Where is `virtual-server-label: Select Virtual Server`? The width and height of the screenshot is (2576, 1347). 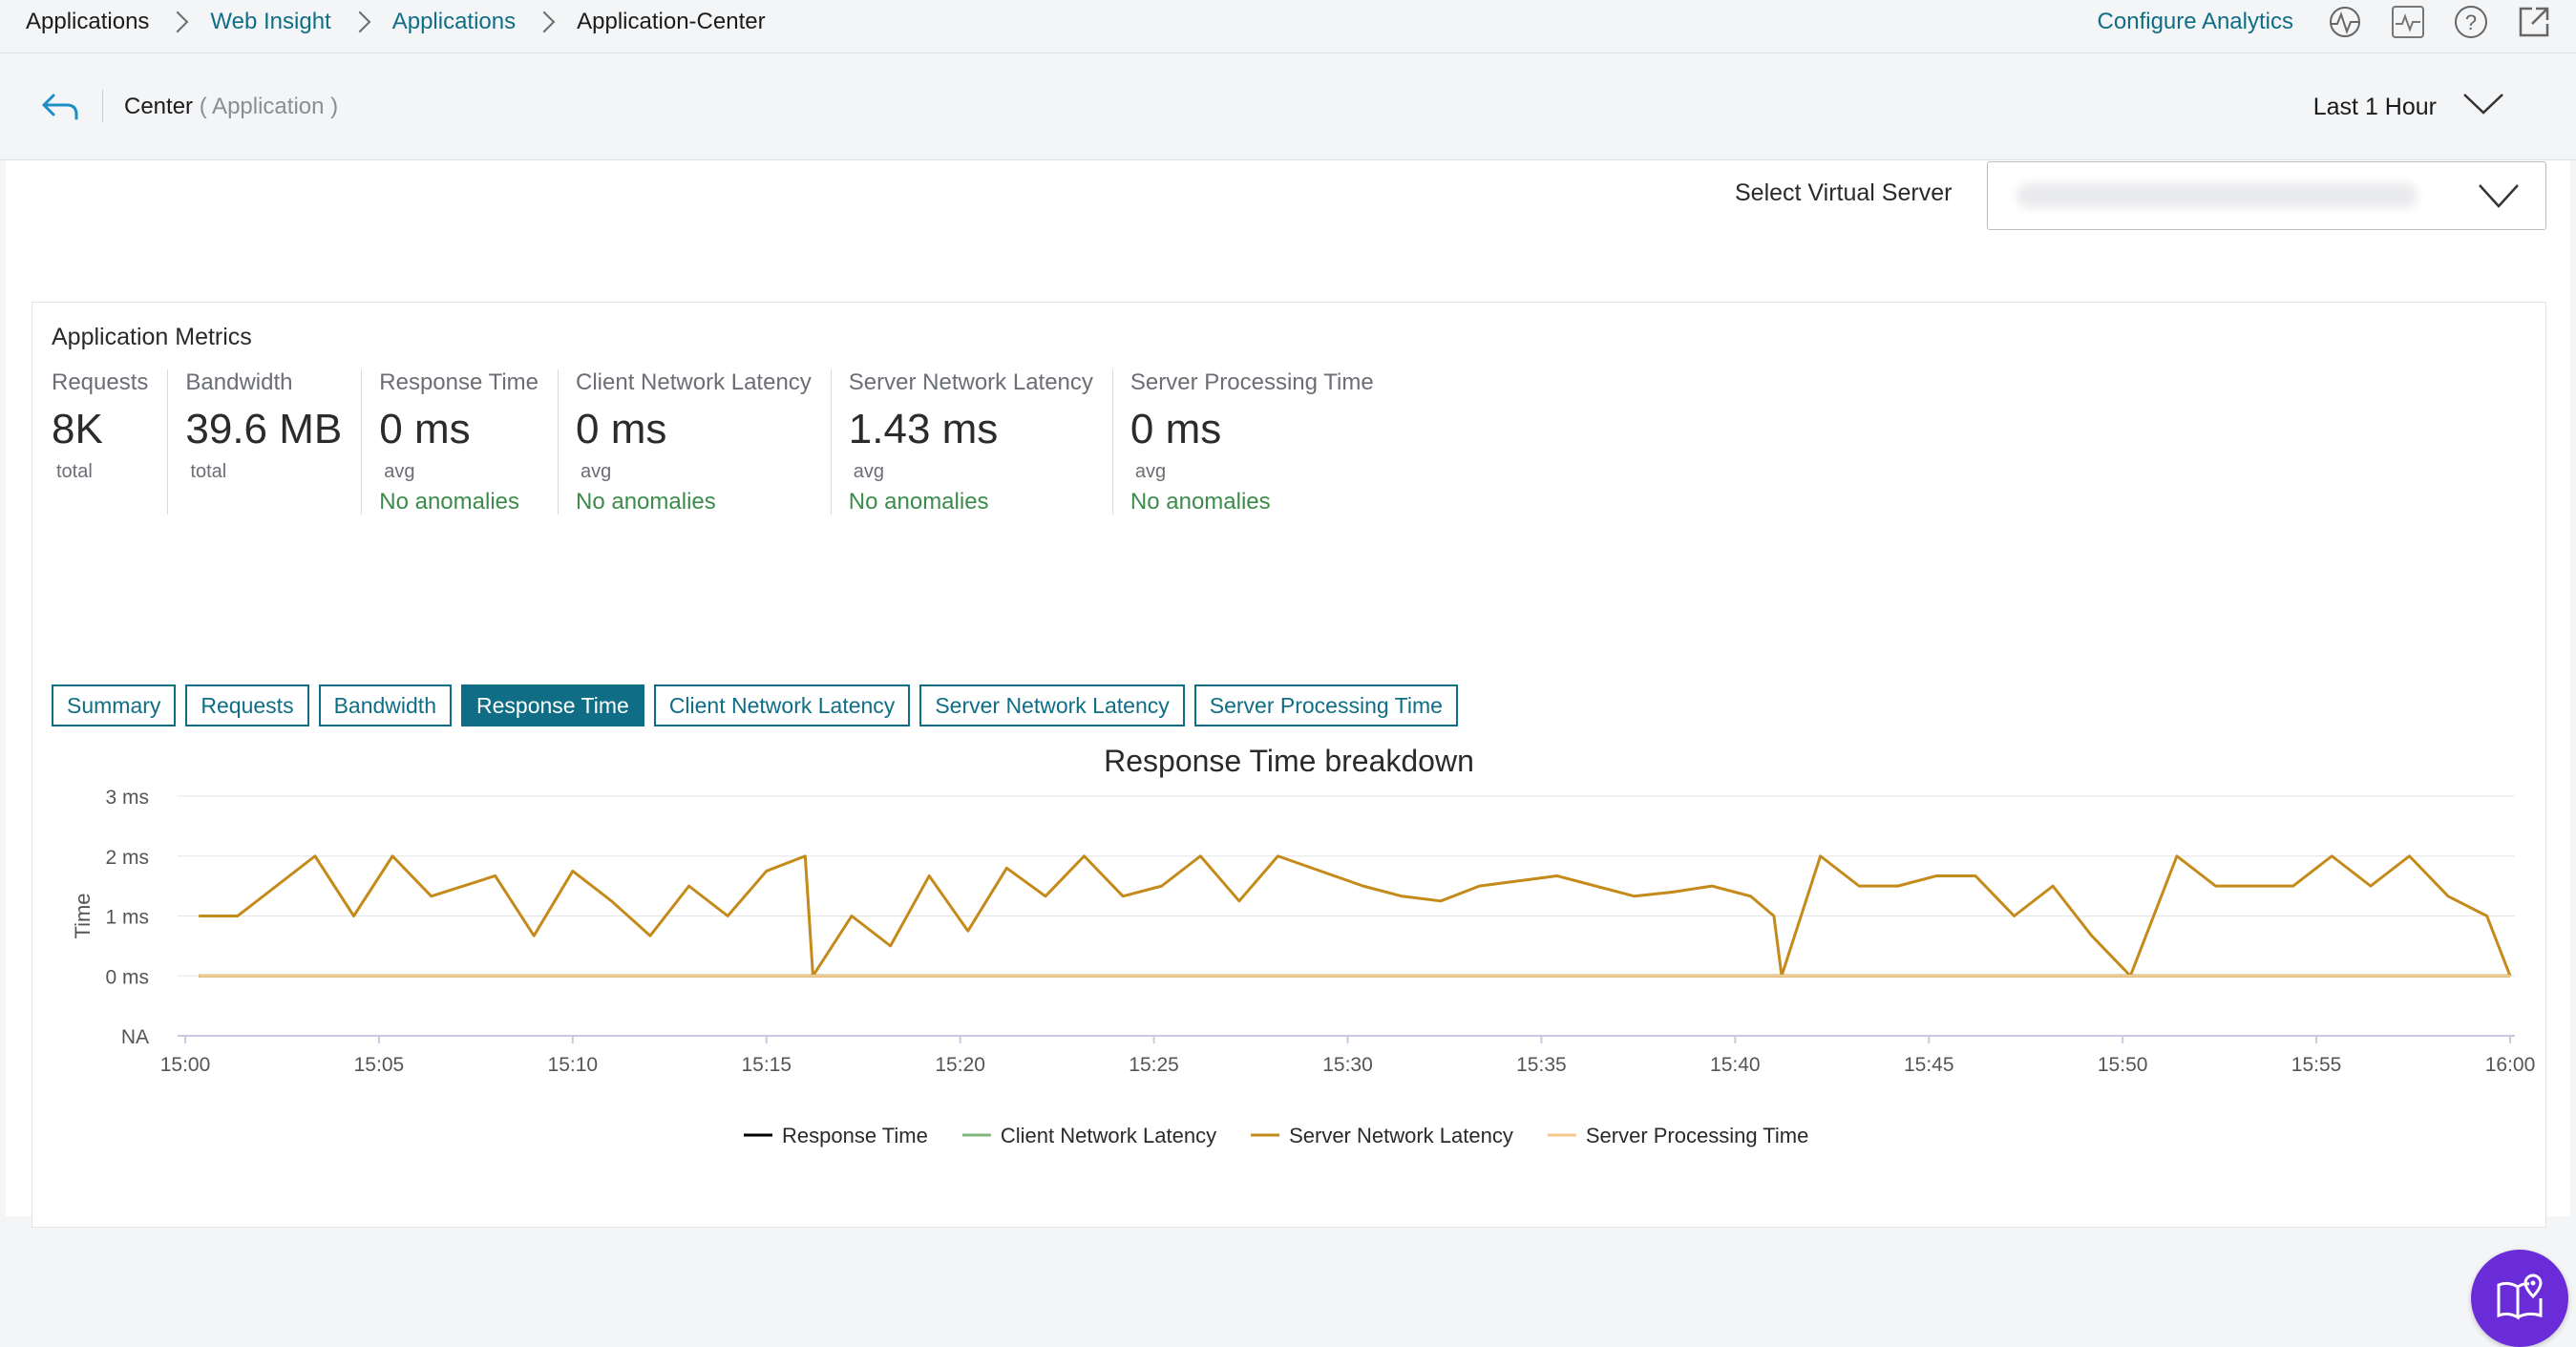 virtual-server-label: Select Virtual Server is located at coordinates (1844, 192).